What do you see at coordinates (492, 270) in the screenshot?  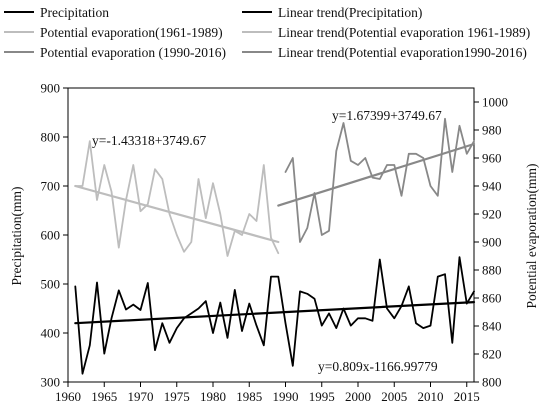 I see `y2-tick-label: 880` at bounding box center [492, 270].